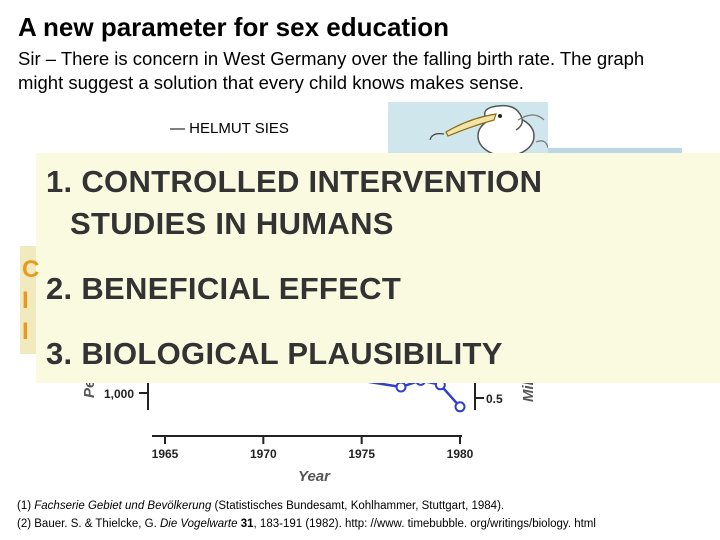  I want to click on partial-hidden-strip, so click(28, 300).